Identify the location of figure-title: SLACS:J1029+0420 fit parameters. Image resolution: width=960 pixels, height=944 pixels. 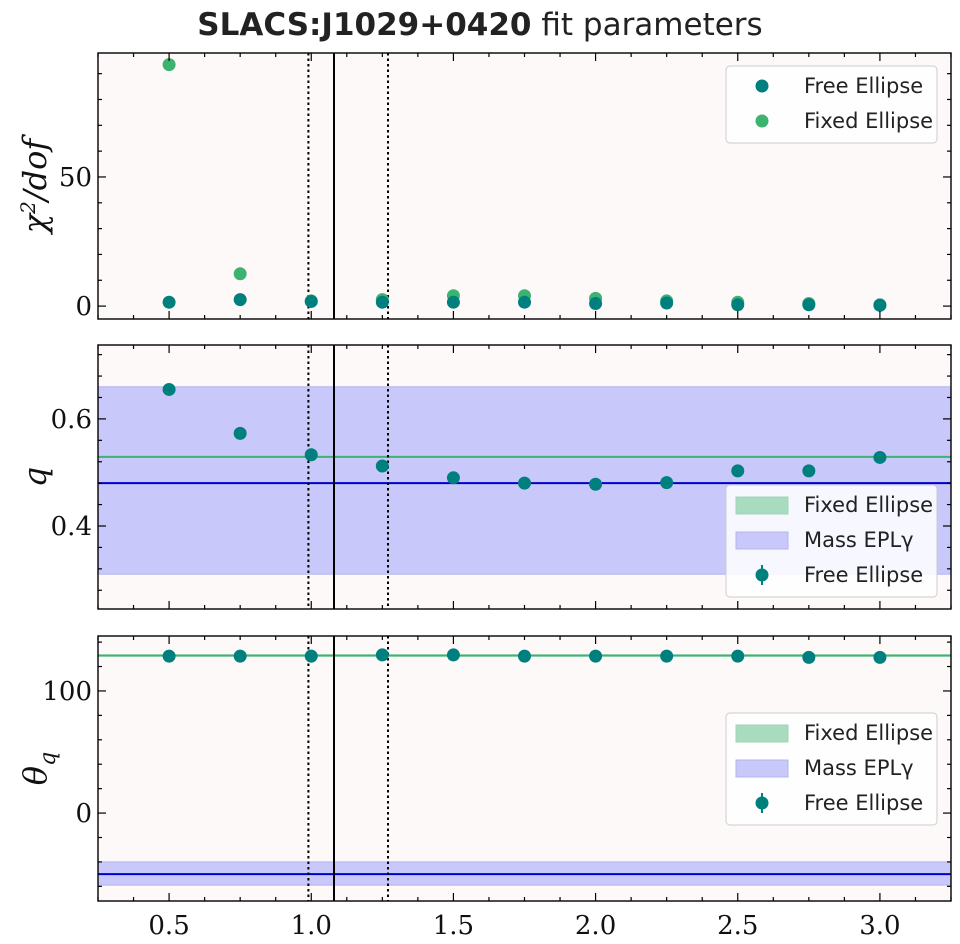
(479, 25).